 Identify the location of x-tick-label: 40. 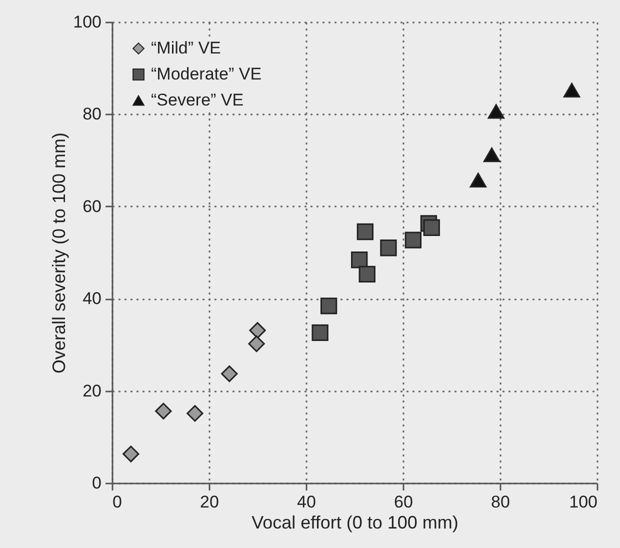
(306, 502).